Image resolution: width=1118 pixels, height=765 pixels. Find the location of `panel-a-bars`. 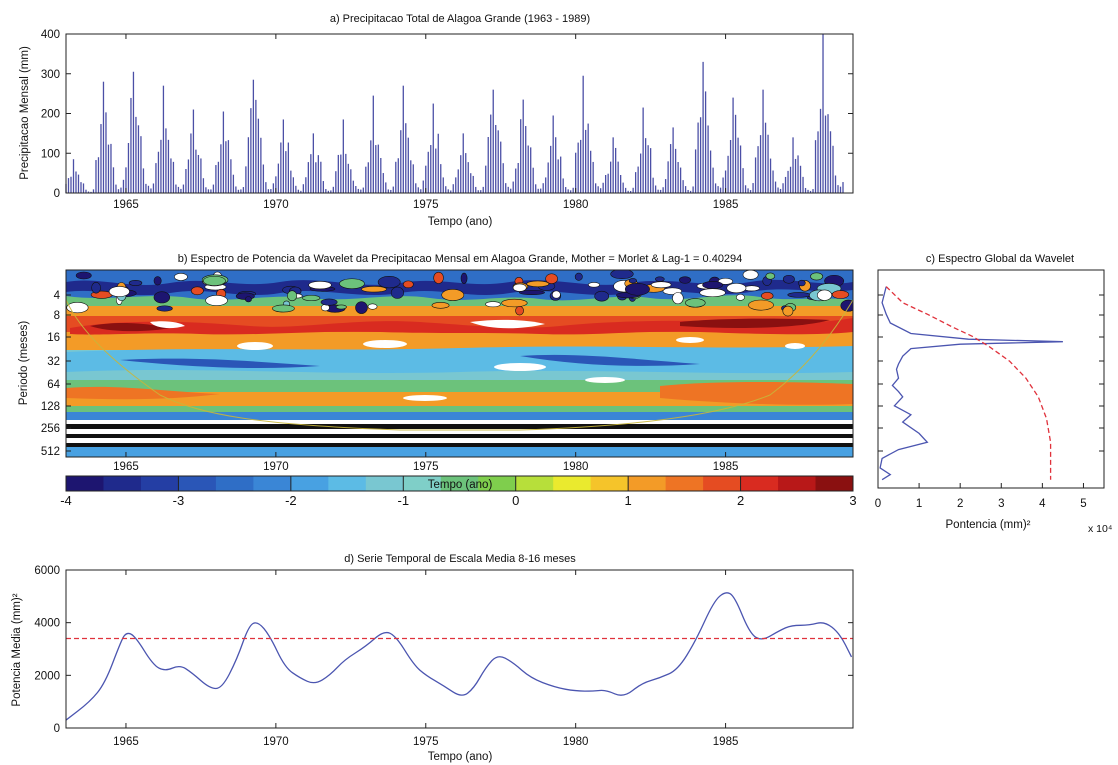

panel-a-bars is located at coordinates (454, 113).